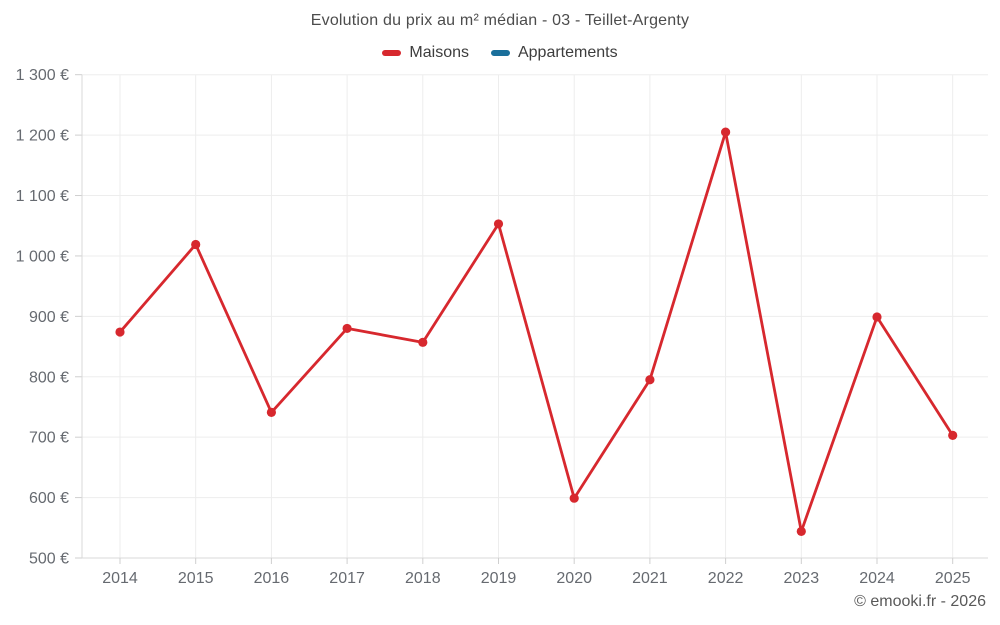 This screenshot has height=625, width=1000. Describe the element at coordinates (726, 578) in the screenshot. I see `x-axis-label: 2022` at that location.